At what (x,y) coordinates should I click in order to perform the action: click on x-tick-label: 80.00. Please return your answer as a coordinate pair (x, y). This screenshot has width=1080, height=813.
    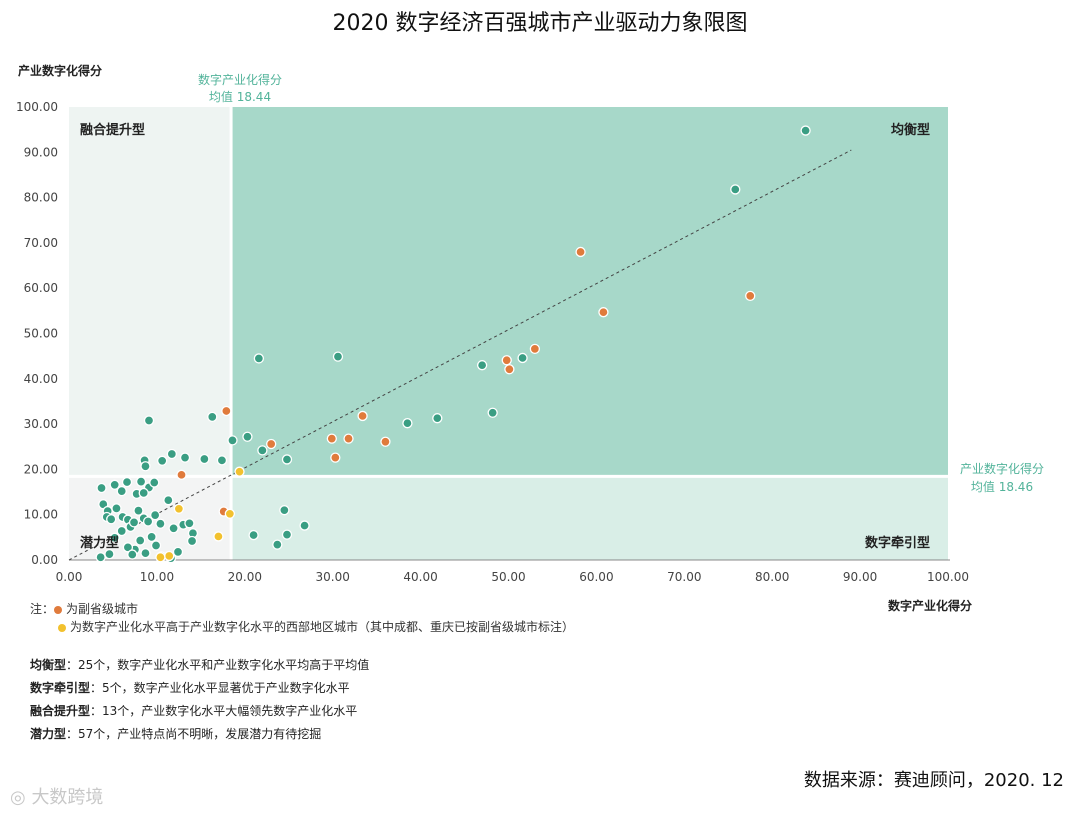
    Looking at the image, I should click on (772, 577).